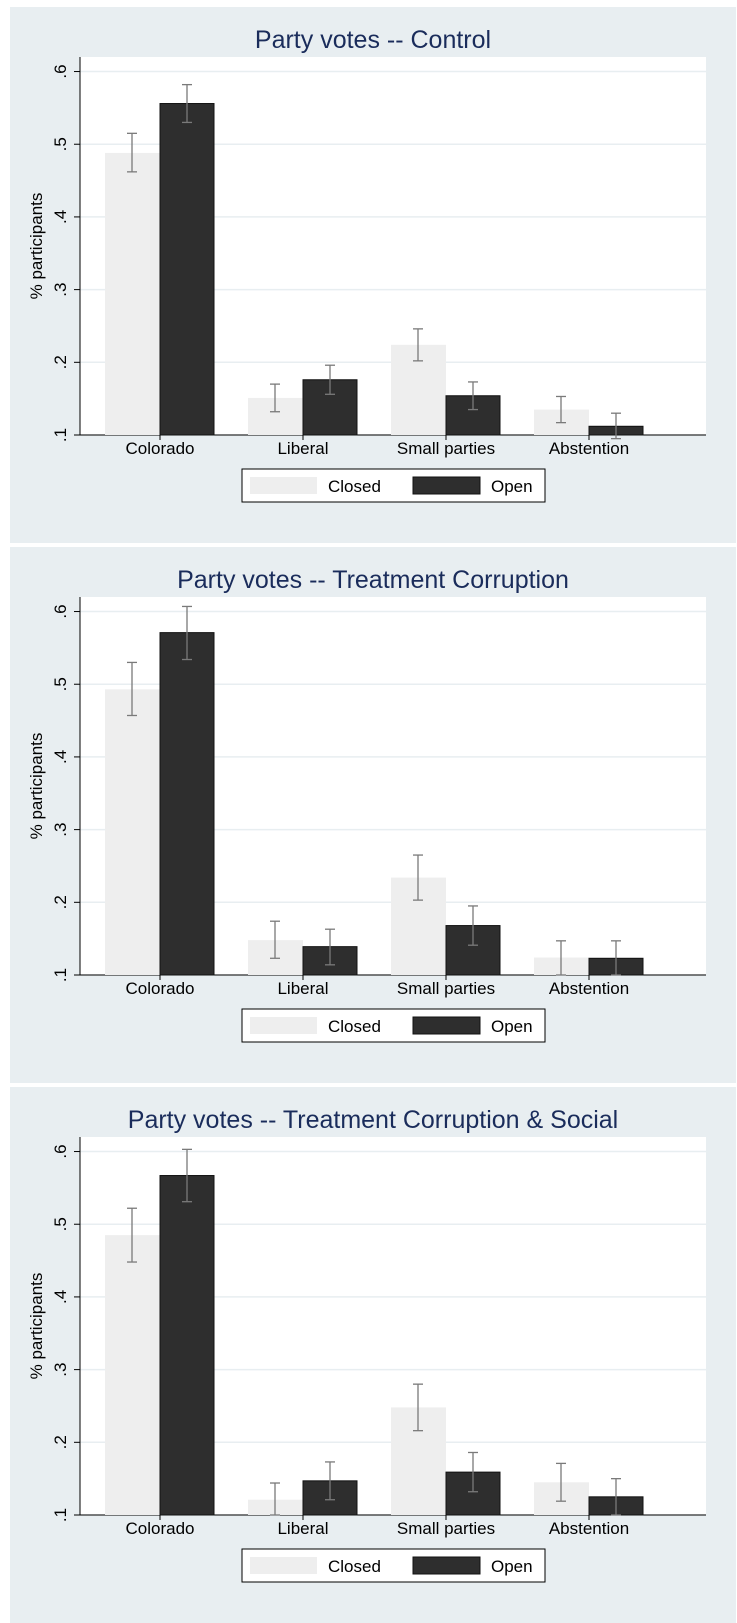 The image size is (737, 1623). I want to click on chart-title: Party votes -- Treatment Corruption, so click(373, 580).